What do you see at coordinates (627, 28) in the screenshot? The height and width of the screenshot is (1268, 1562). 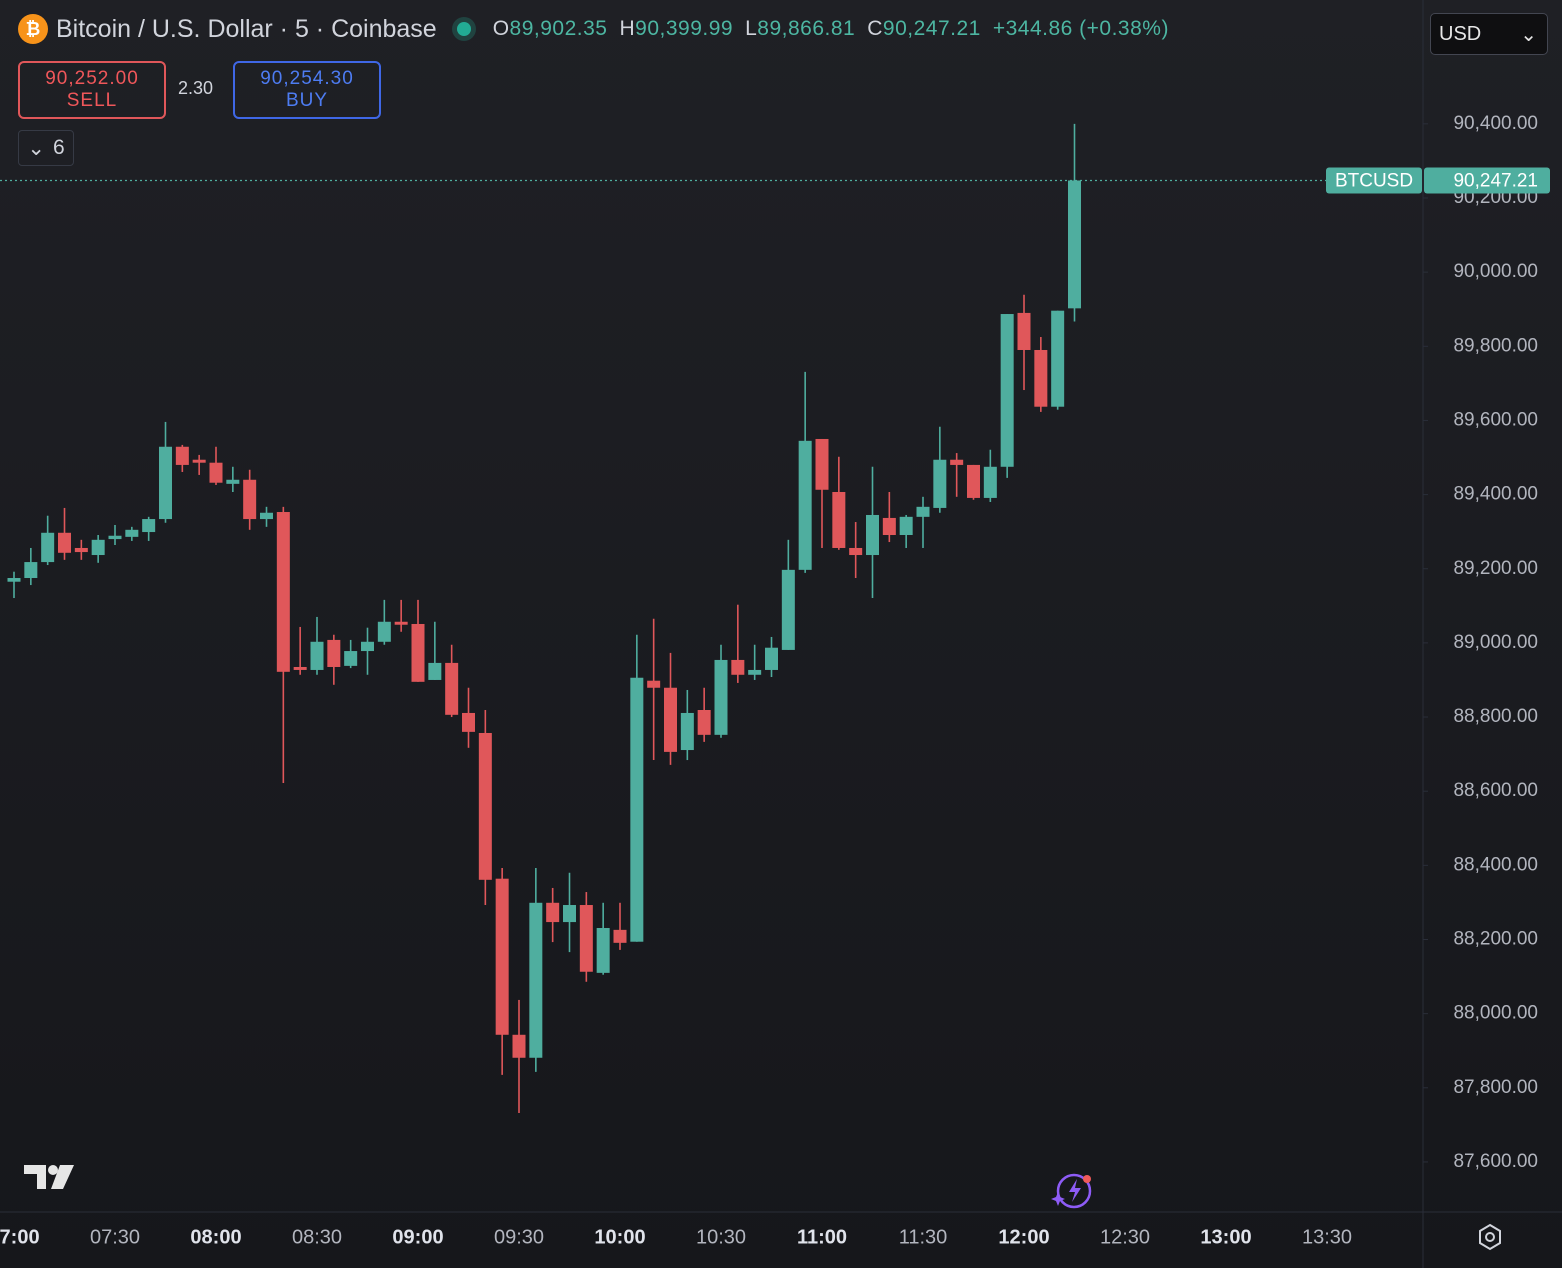 I see `ohlc-key: H` at bounding box center [627, 28].